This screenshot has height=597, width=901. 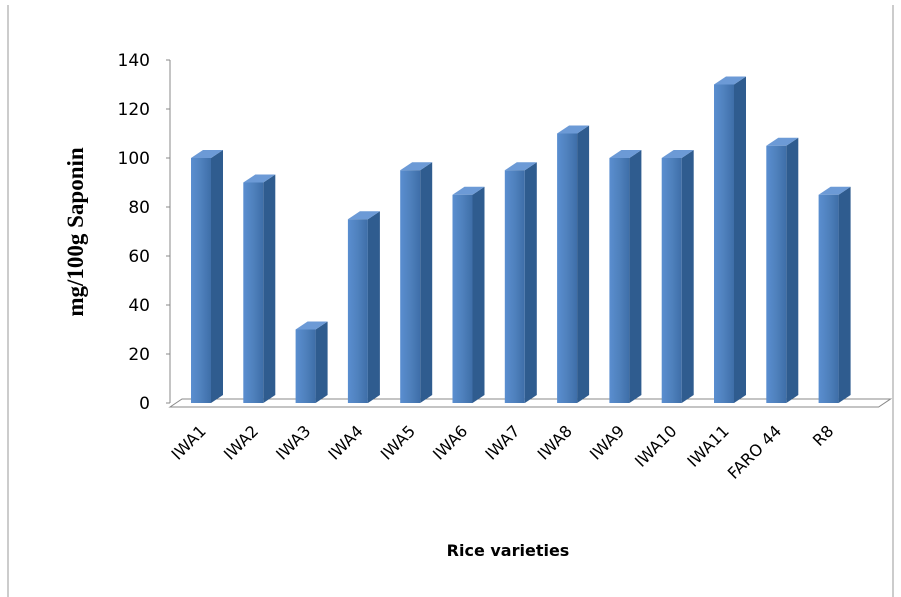 What do you see at coordinates (75, 232) in the screenshot?
I see `y-axis-label: mg/100g Saponin` at bounding box center [75, 232].